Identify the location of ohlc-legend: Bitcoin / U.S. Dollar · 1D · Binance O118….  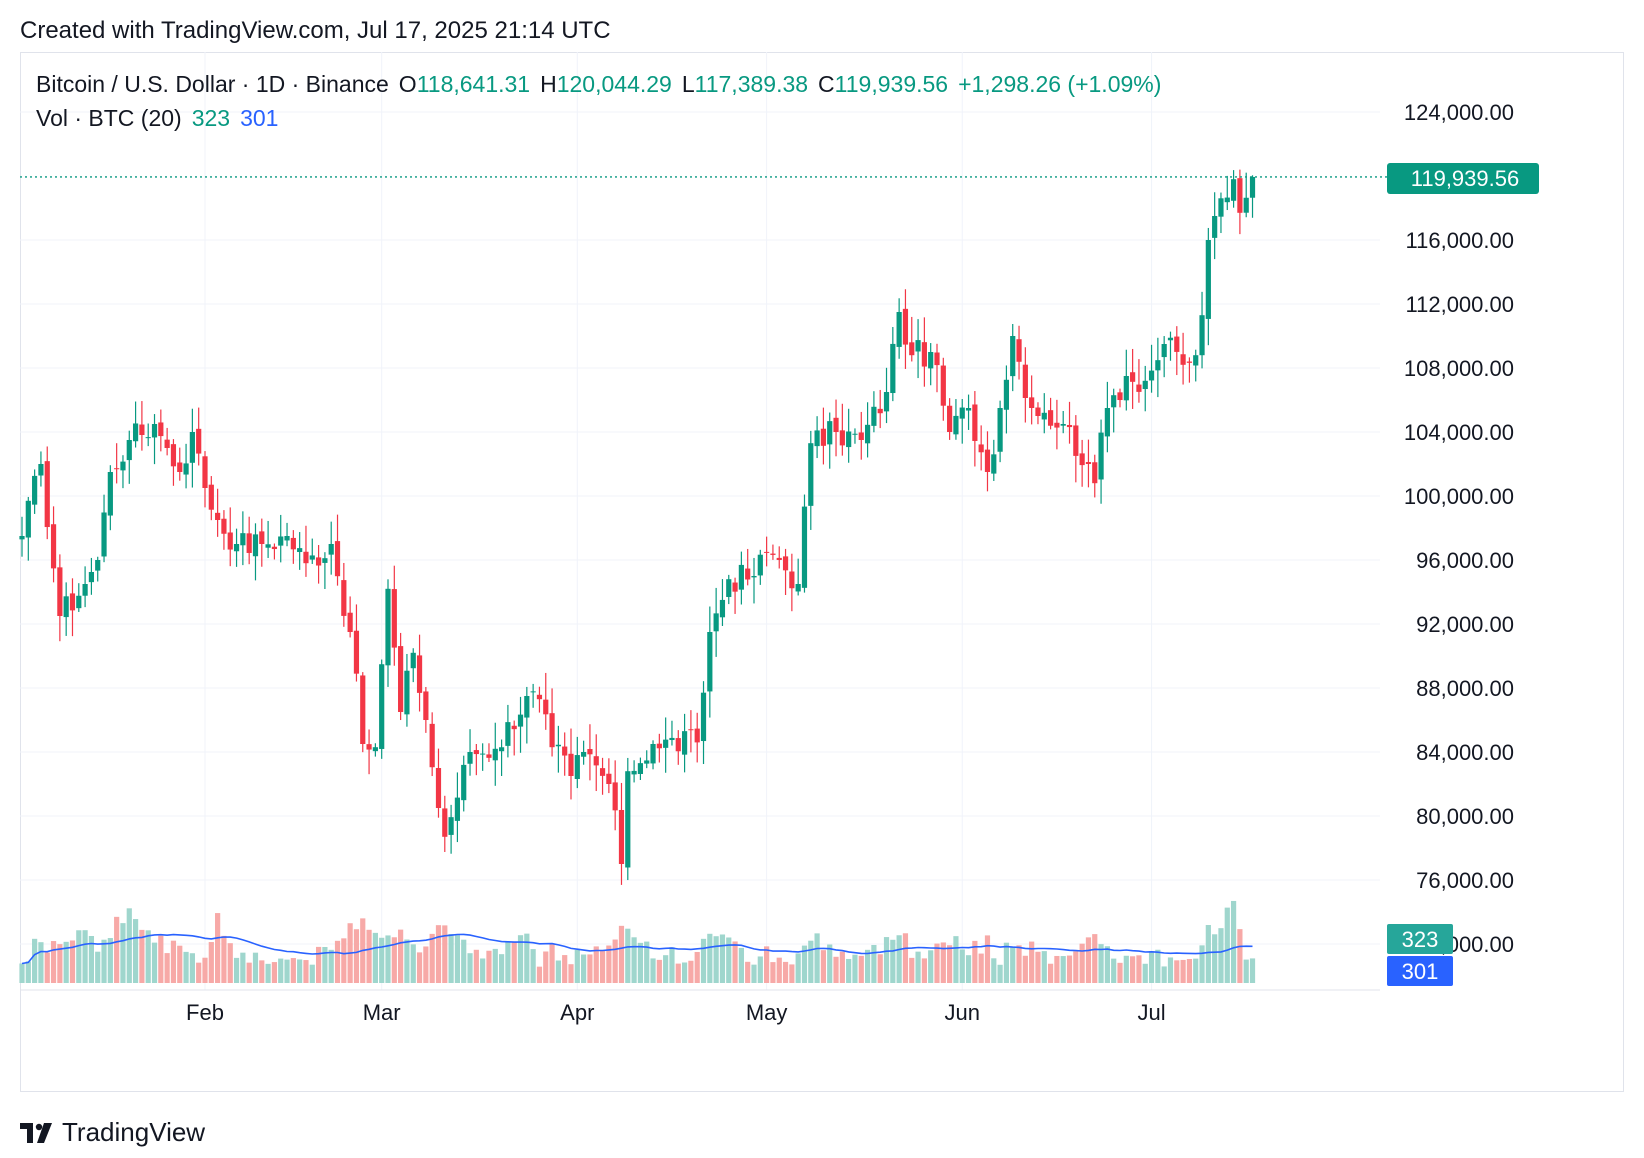
(598, 84).